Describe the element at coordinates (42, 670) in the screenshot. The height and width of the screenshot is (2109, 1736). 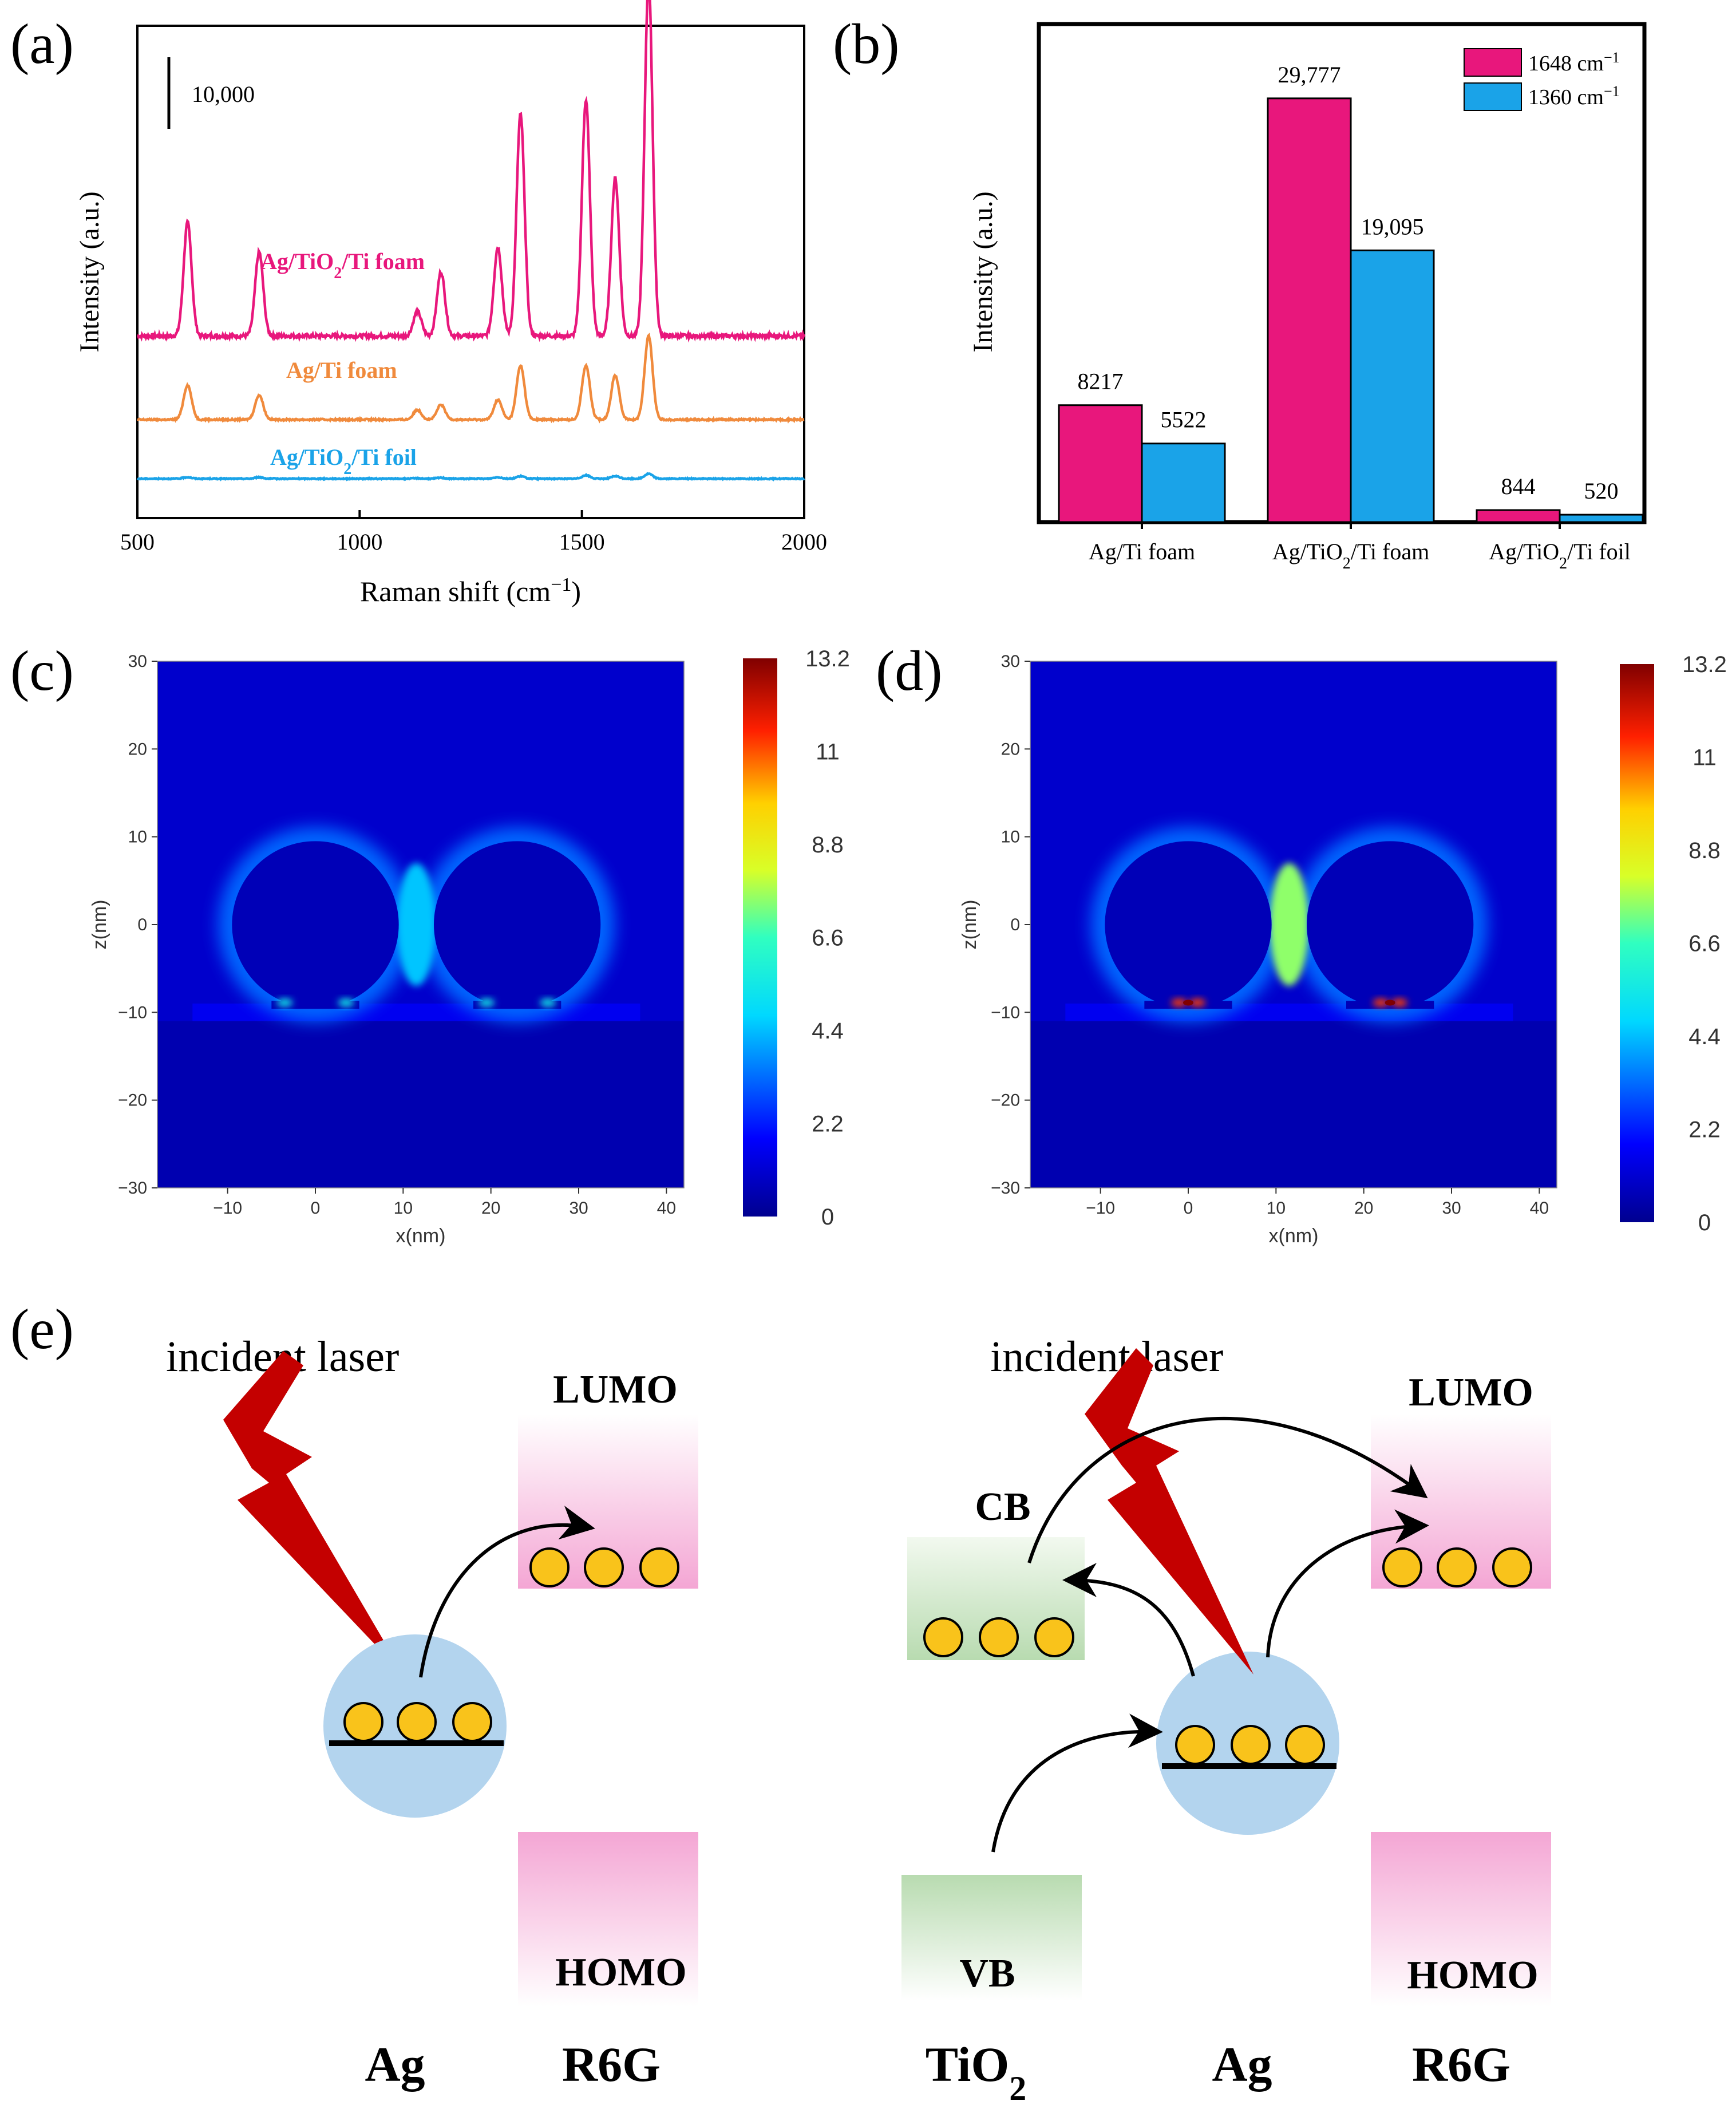
I see `panel-label-c: (c)` at that location.